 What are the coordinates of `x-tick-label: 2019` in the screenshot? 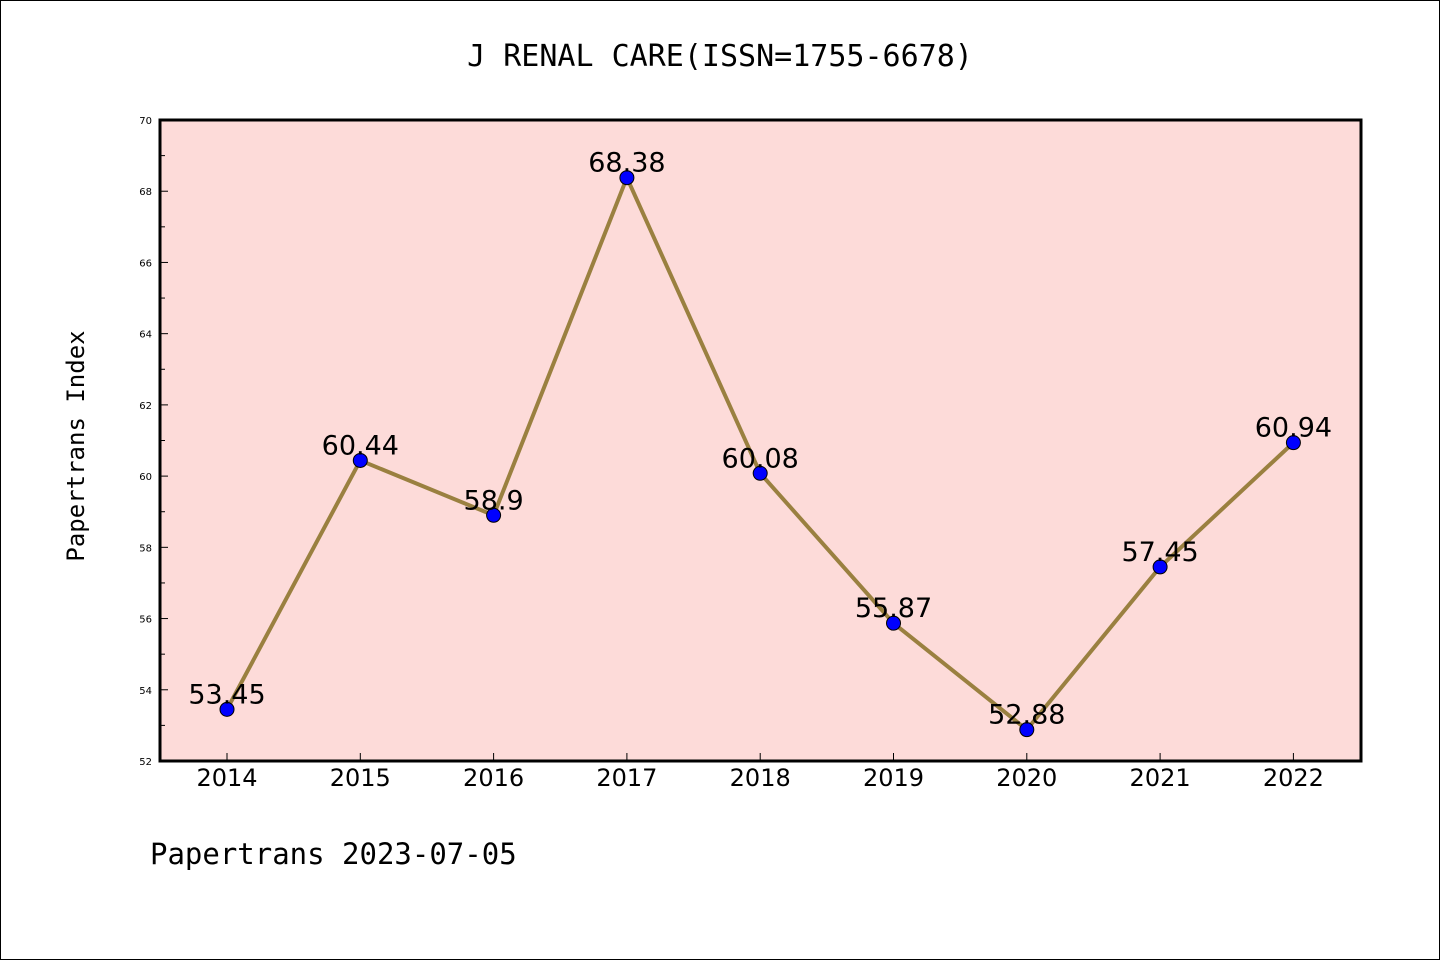 It's located at (893, 778).